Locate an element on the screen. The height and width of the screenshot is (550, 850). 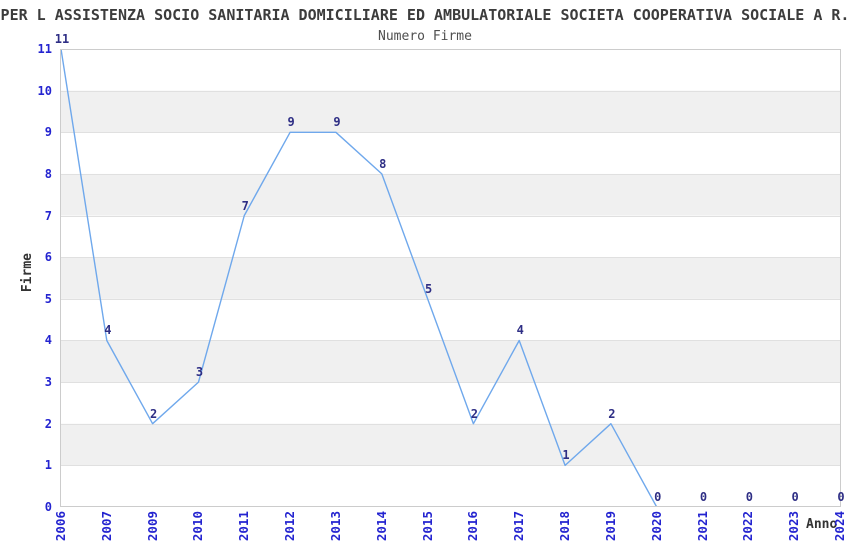
x-tick-label: 2021 is located at coordinates (702, 526).